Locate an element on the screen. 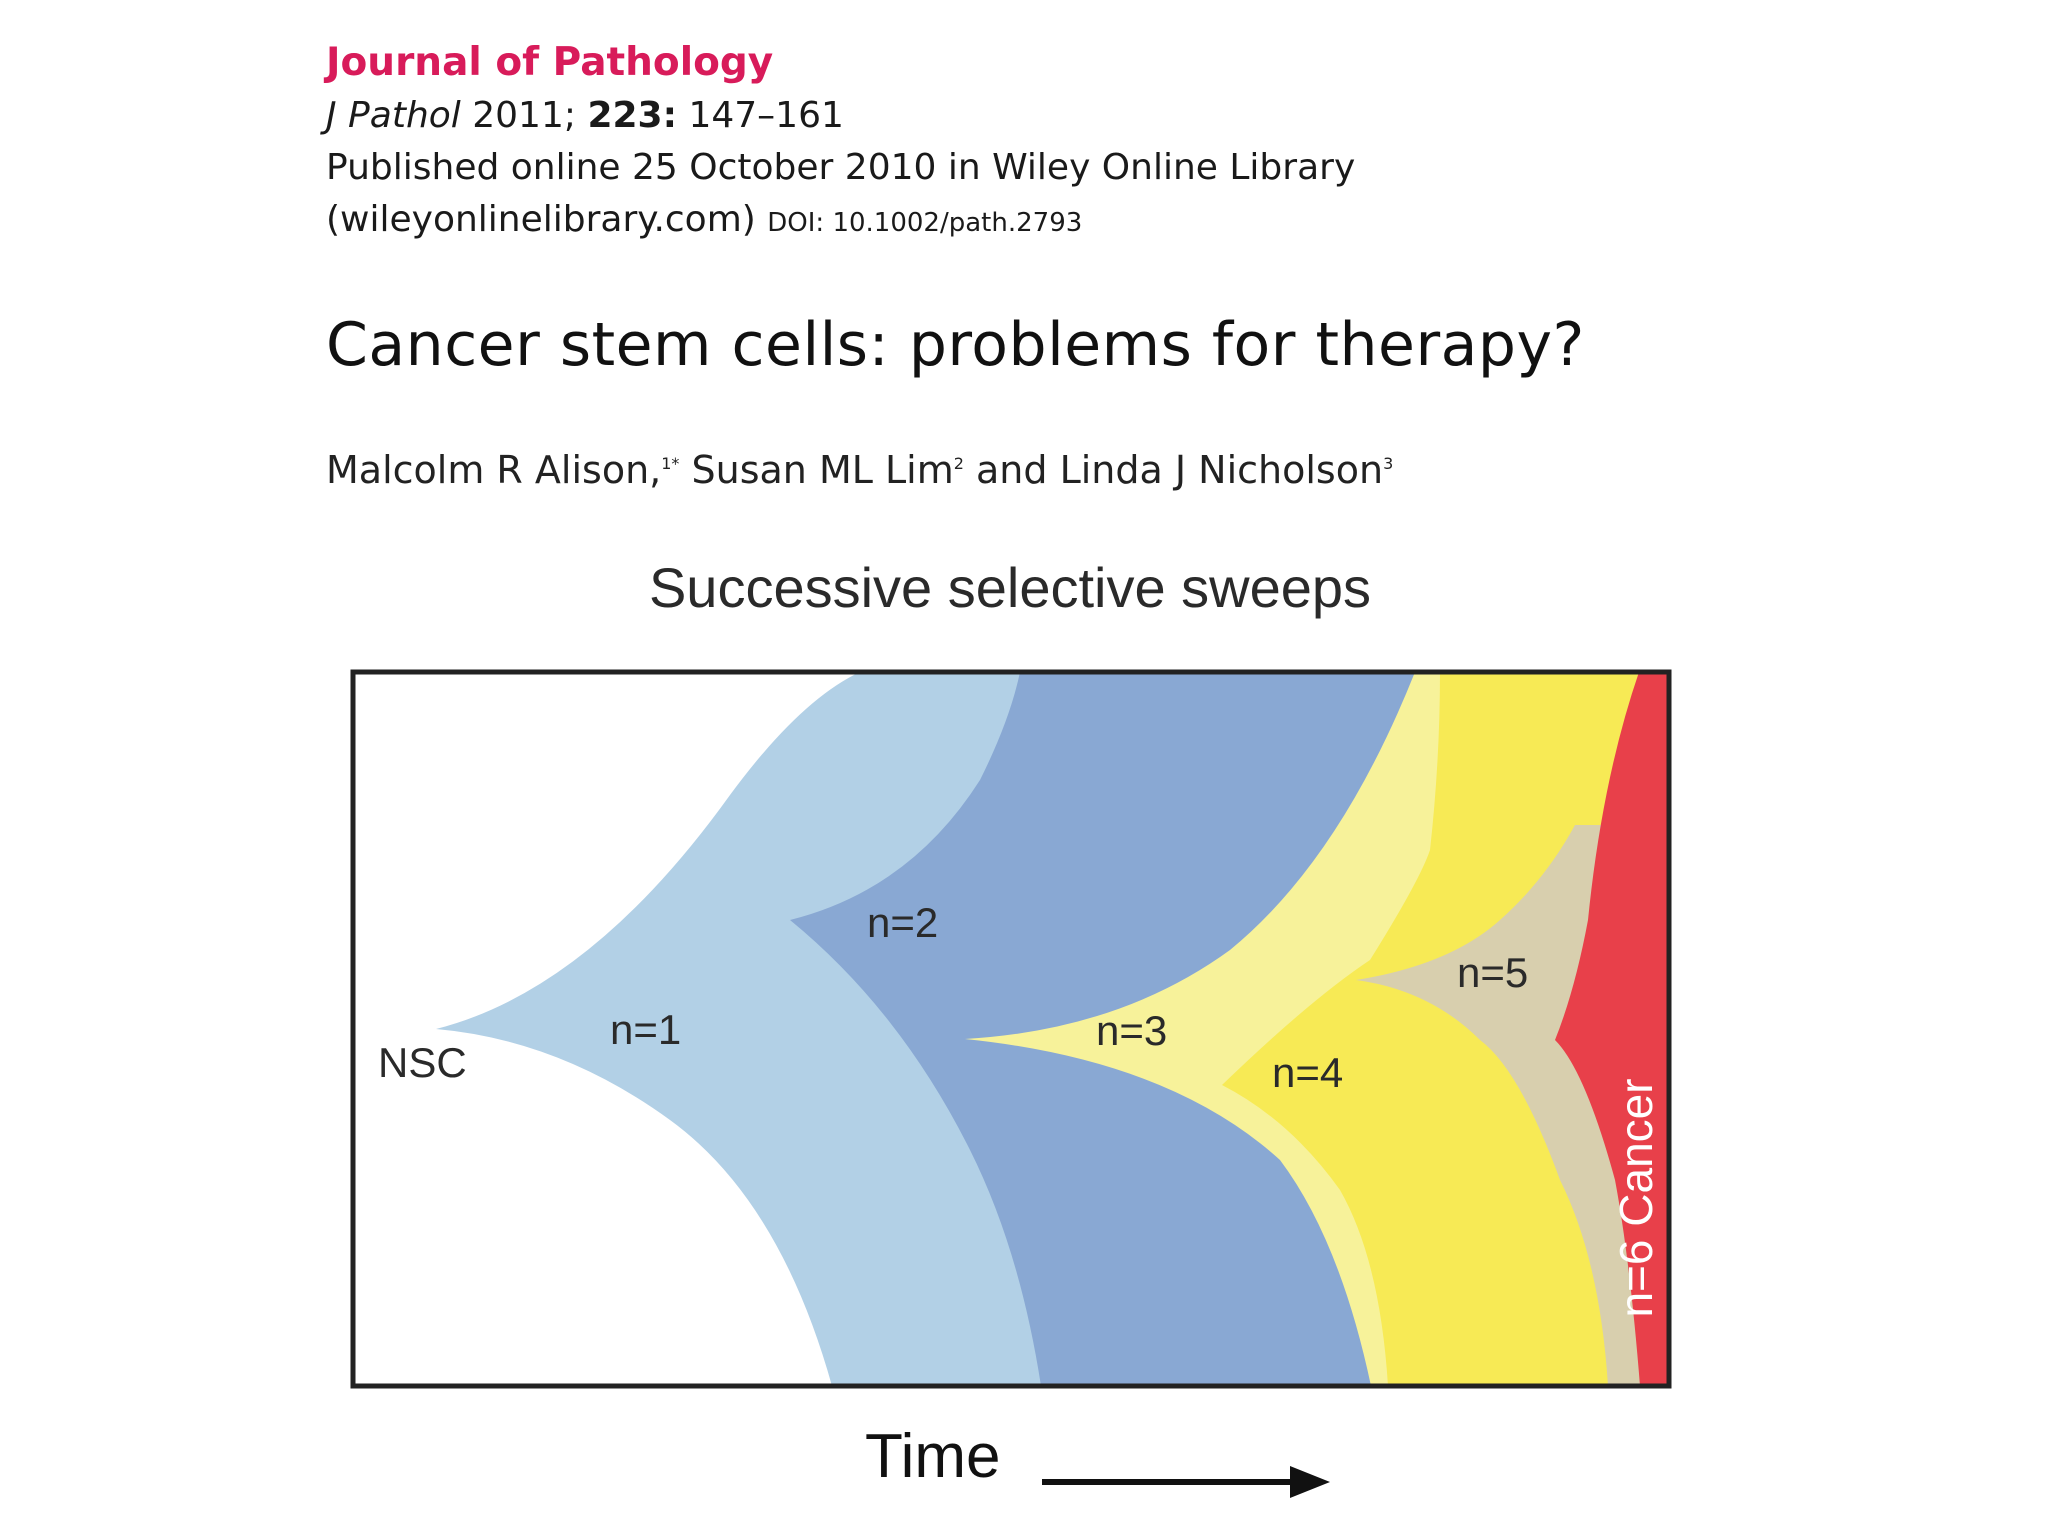  label-n3: n=3 is located at coordinates (1131, 1030).